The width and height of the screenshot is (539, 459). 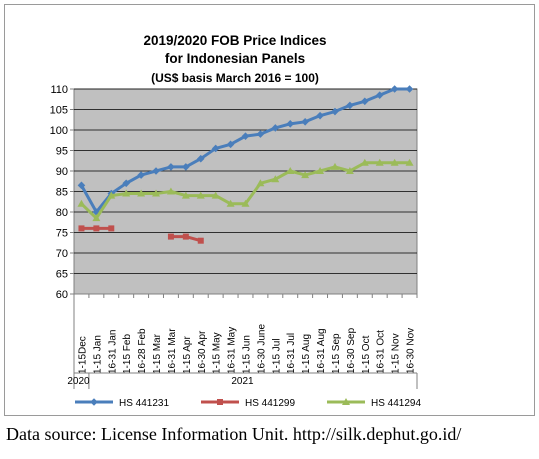 I want to click on y-tick-label: 60, so click(x=62, y=295).